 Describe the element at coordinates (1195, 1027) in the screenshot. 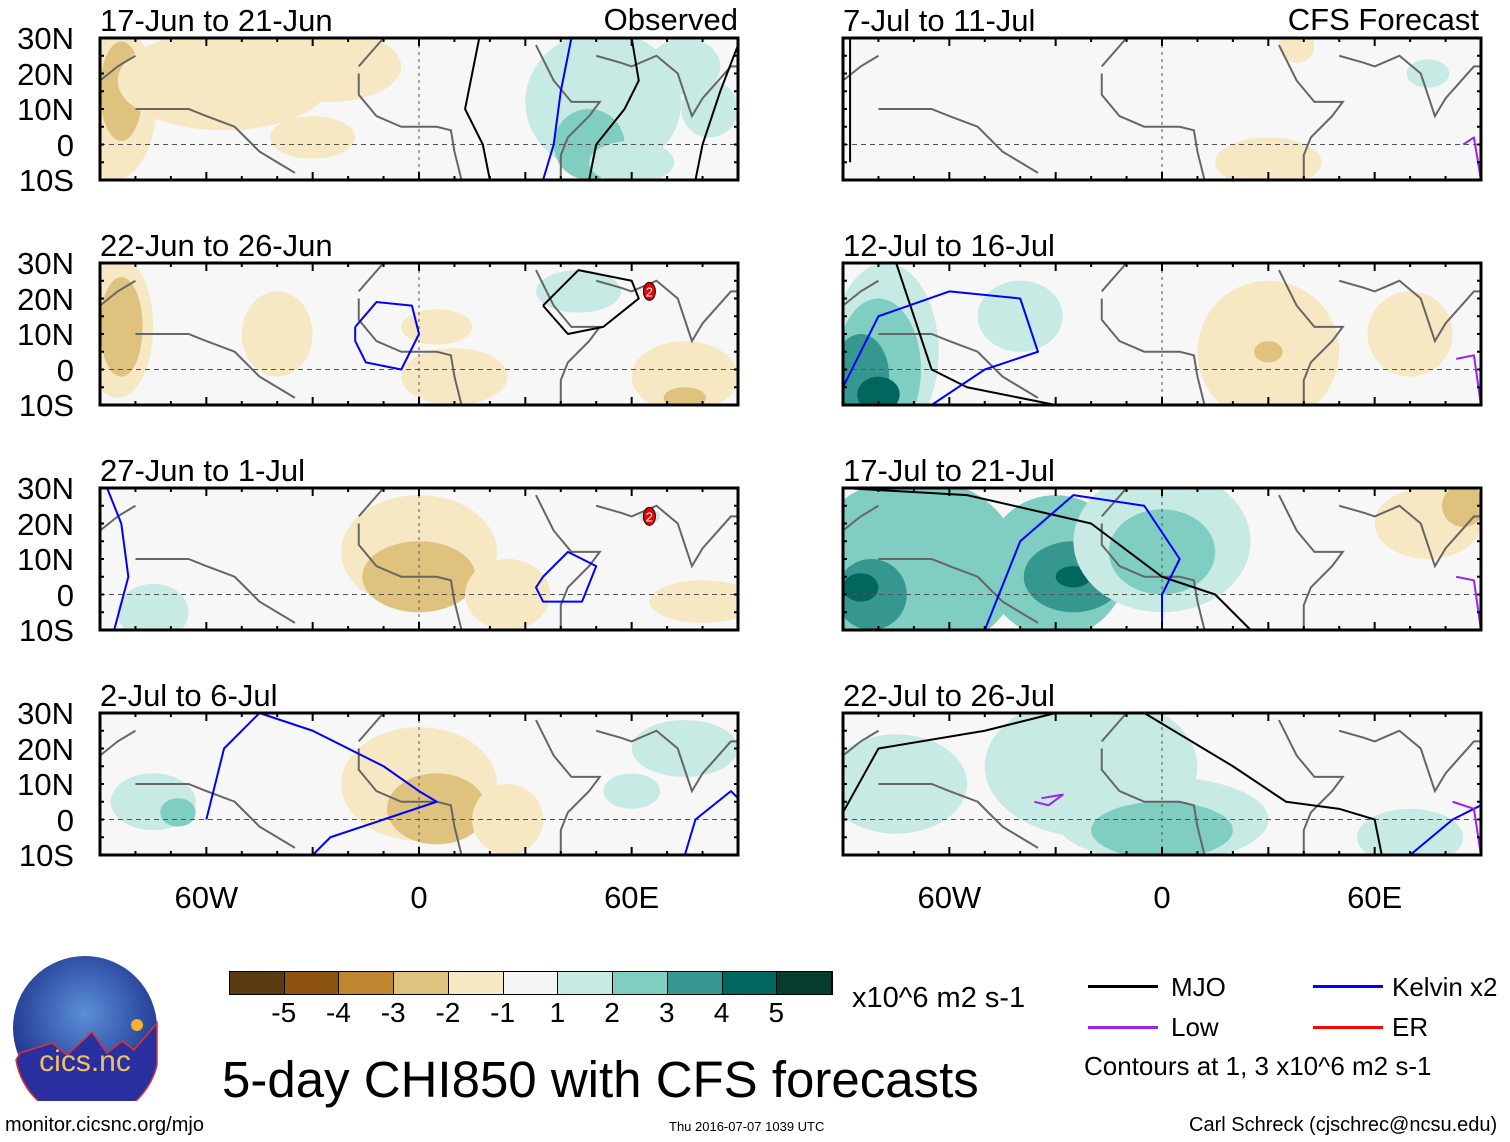

I see `legend-label-low: Low` at that location.